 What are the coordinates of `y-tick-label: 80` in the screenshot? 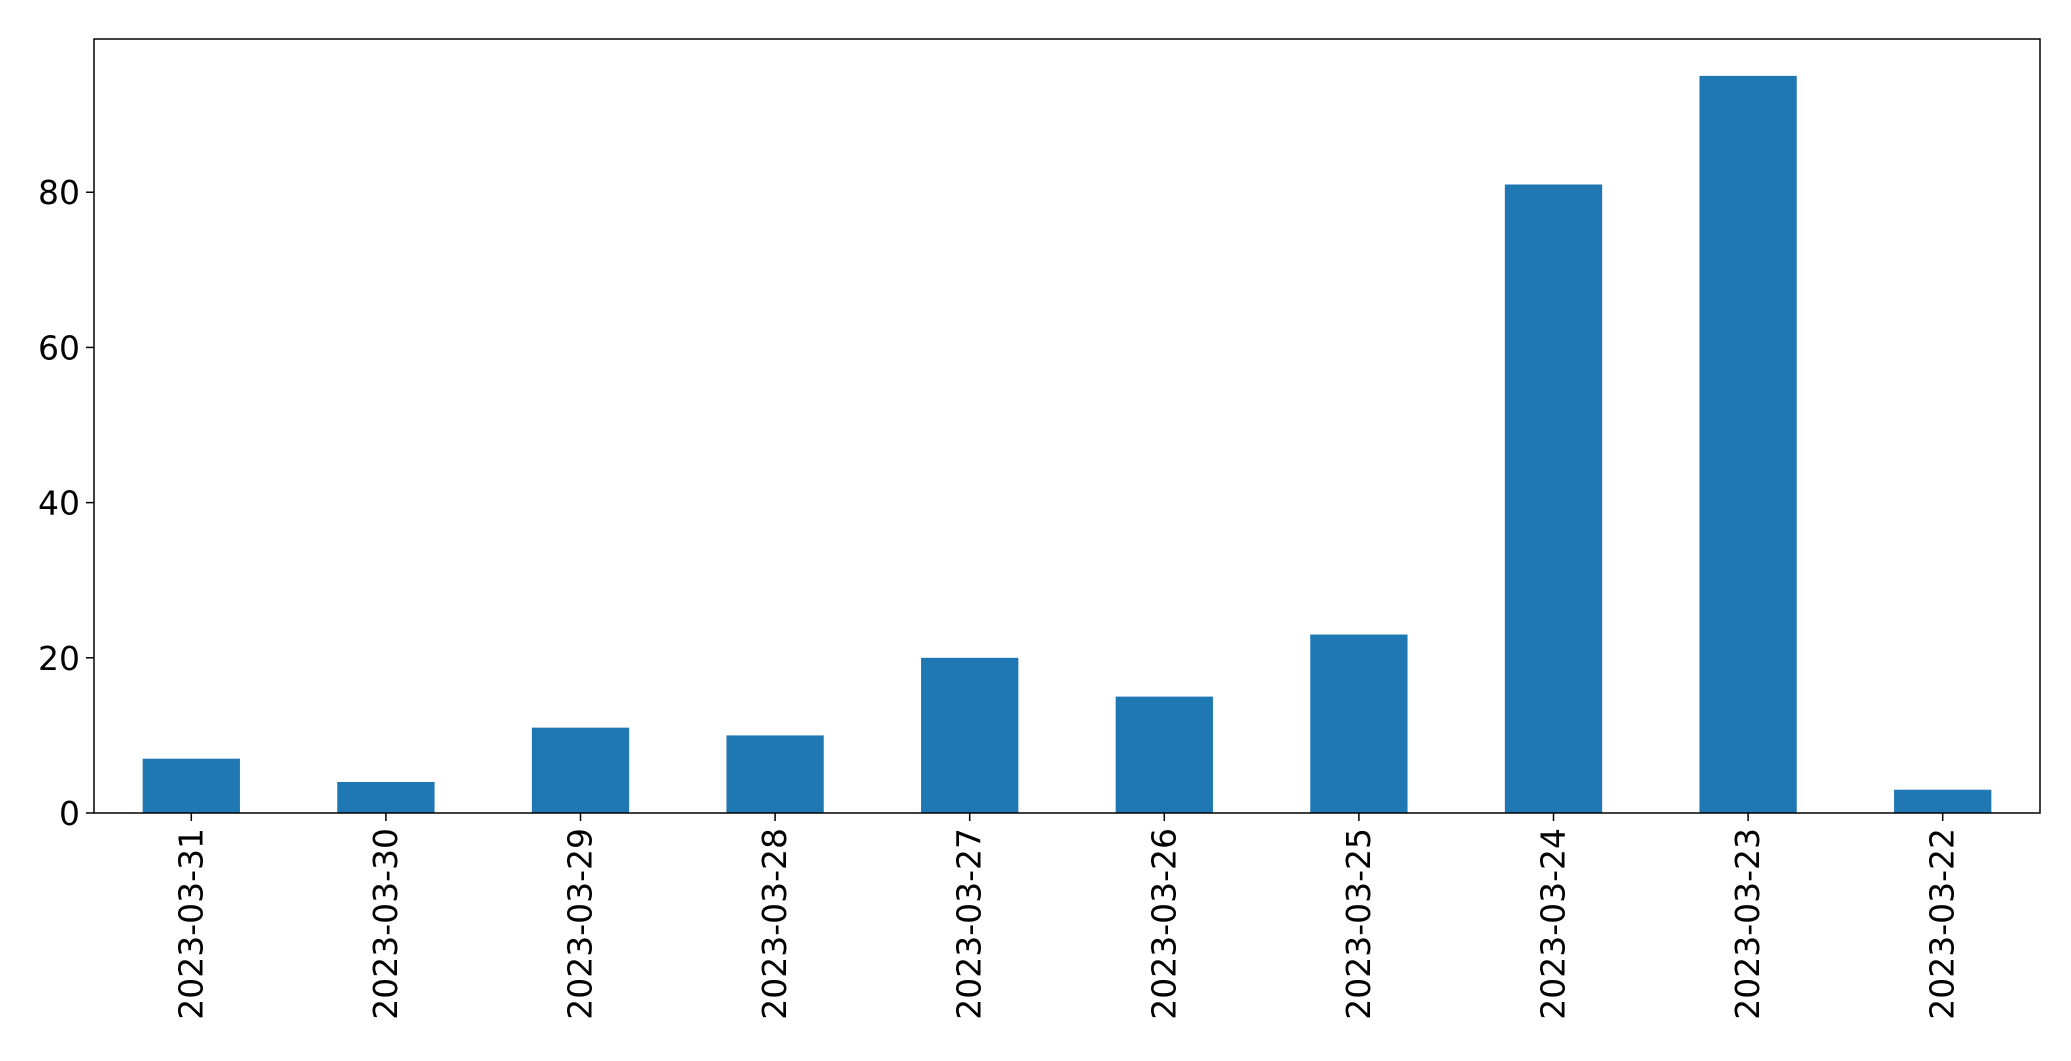 It's located at (59, 192).